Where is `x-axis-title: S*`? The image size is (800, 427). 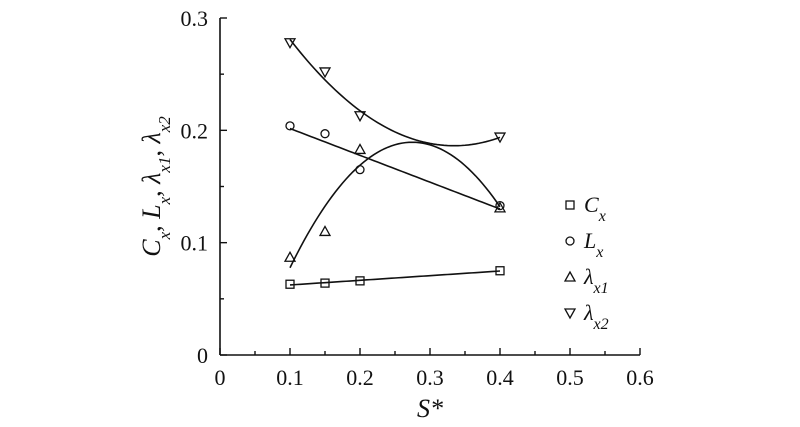
x-axis-title: S* is located at coordinates (430, 408).